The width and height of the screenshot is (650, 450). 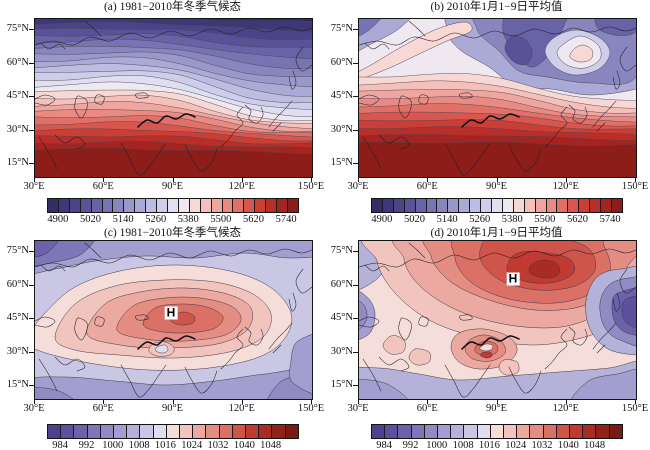 What do you see at coordinates (139, 445) in the screenshot?
I see `panel-c-colorbar-label-3: 1008` at bounding box center [139, 445].